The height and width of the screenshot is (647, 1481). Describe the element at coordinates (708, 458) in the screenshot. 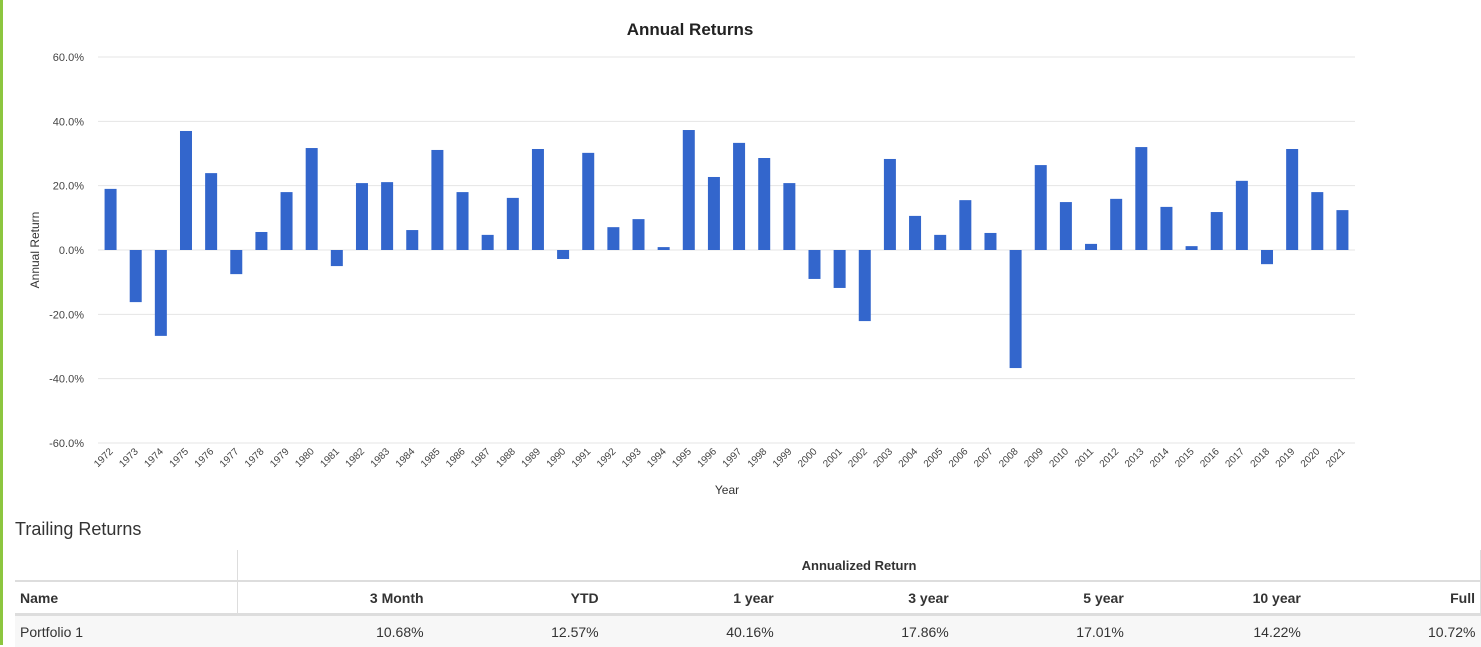

I see `x-tick-label: 1996` at that location.